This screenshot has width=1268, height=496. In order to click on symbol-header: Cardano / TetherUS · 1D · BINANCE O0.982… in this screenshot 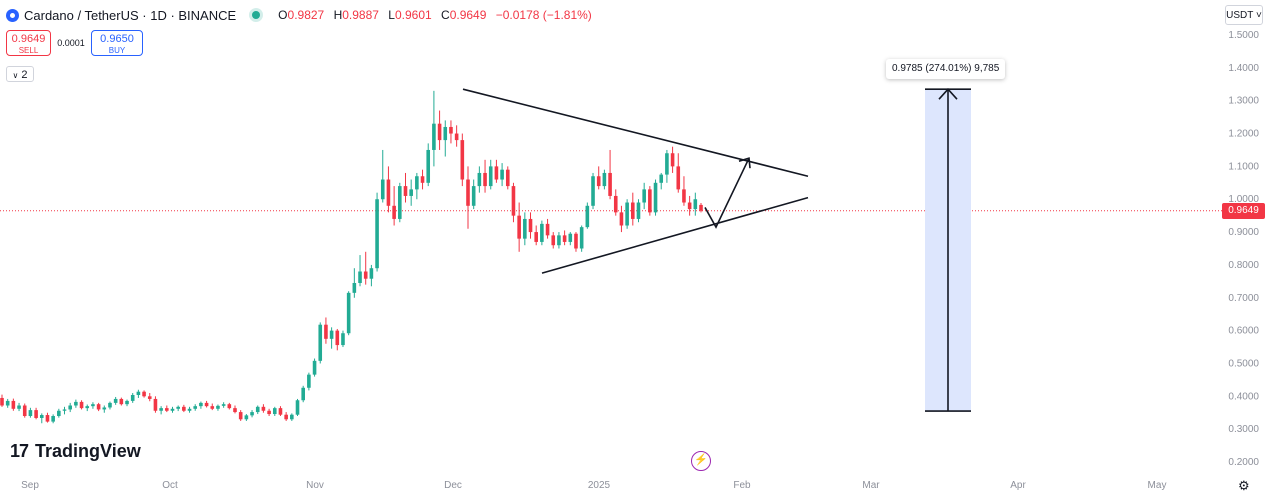, I will do `click(299, 15)`.